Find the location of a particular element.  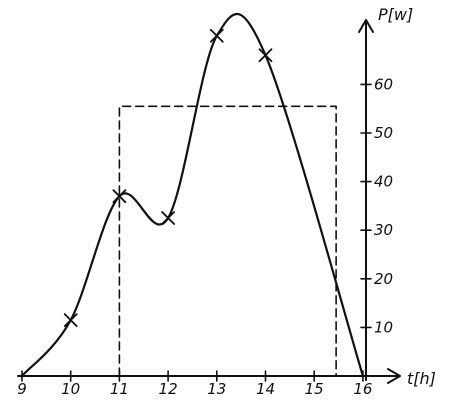

y-tick-label: 60 is located at coordinates (383, 84).